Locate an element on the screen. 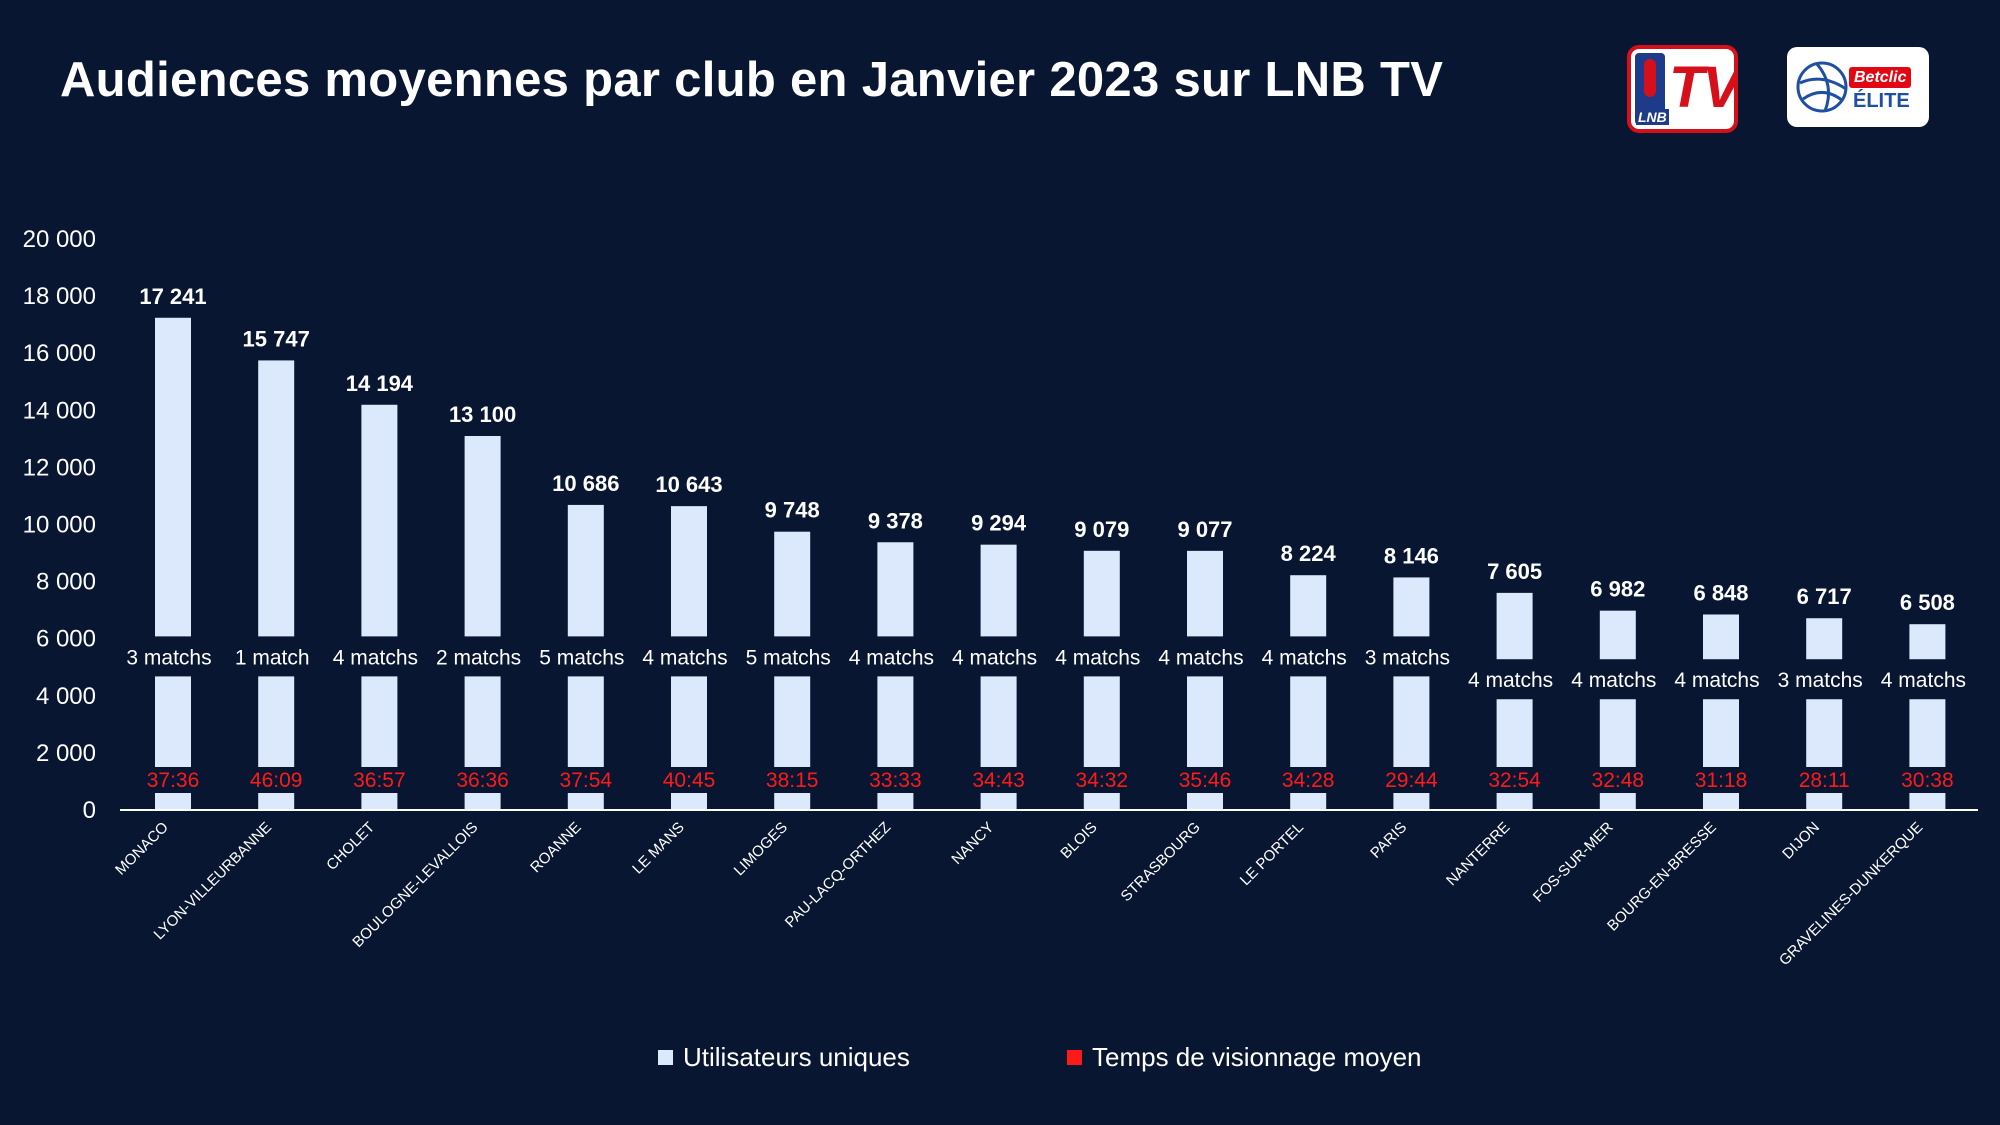  legend-swatch-users is located at coordinates (665, 1057).